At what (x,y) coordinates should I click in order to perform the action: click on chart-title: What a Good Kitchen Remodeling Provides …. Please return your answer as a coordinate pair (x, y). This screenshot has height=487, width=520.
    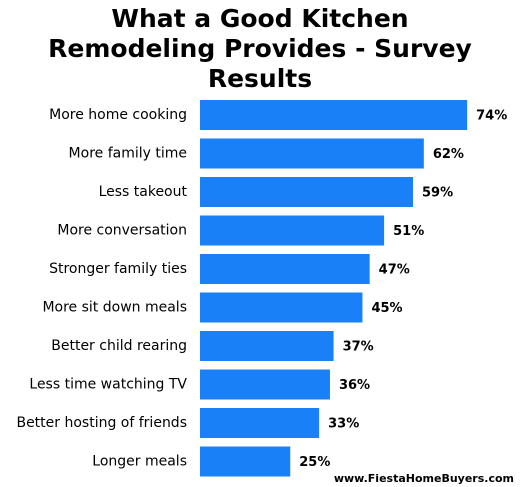
    Looking at the image, I should click on (260, 48).